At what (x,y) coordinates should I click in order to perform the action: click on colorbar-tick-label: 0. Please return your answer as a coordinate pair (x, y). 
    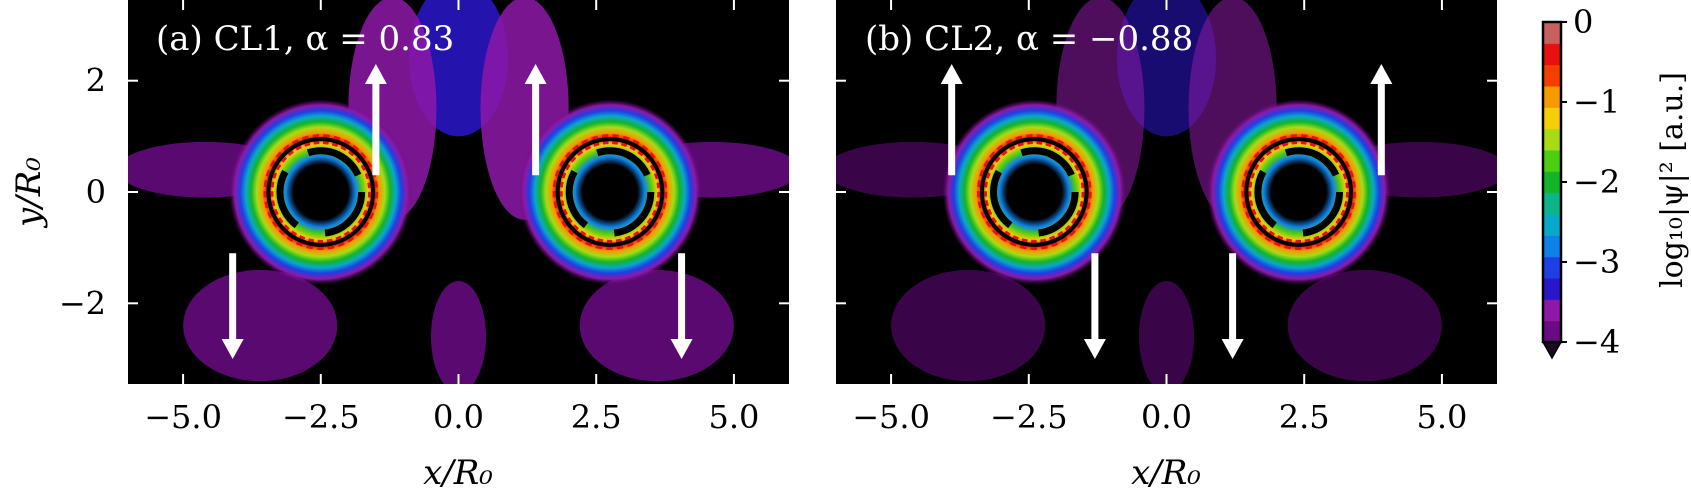
    Looking at the image, I should click on (1583, 22).